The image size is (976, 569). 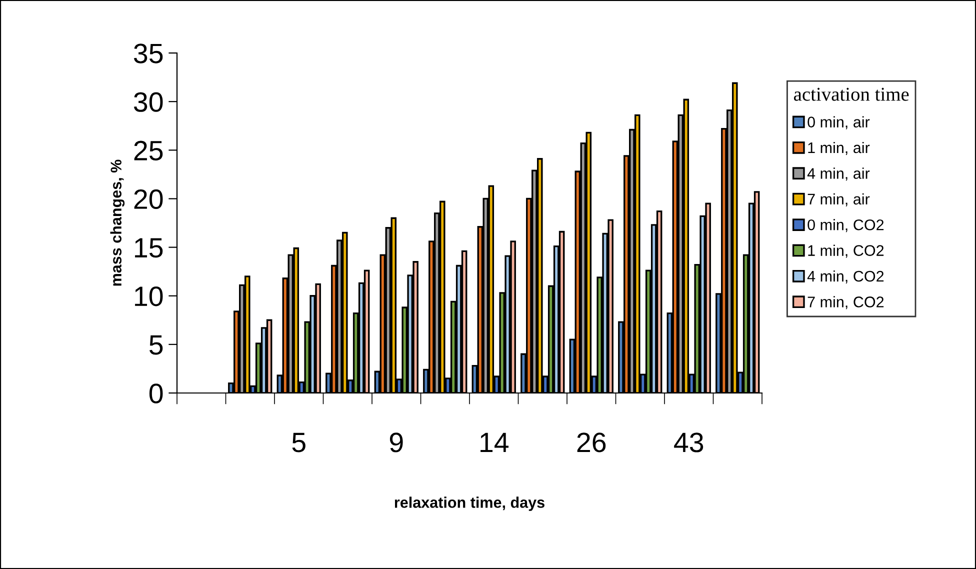 I want to click on legend-label: 4 min, air, so click(x=838, y=174).